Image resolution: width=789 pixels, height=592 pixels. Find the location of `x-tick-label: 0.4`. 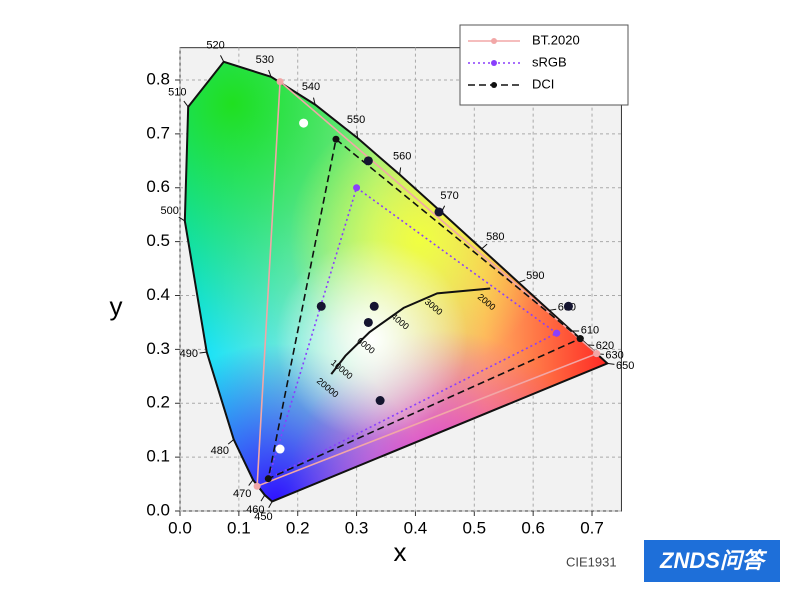

x-tick-label: 0.4 is located at coordinates (416, 527).